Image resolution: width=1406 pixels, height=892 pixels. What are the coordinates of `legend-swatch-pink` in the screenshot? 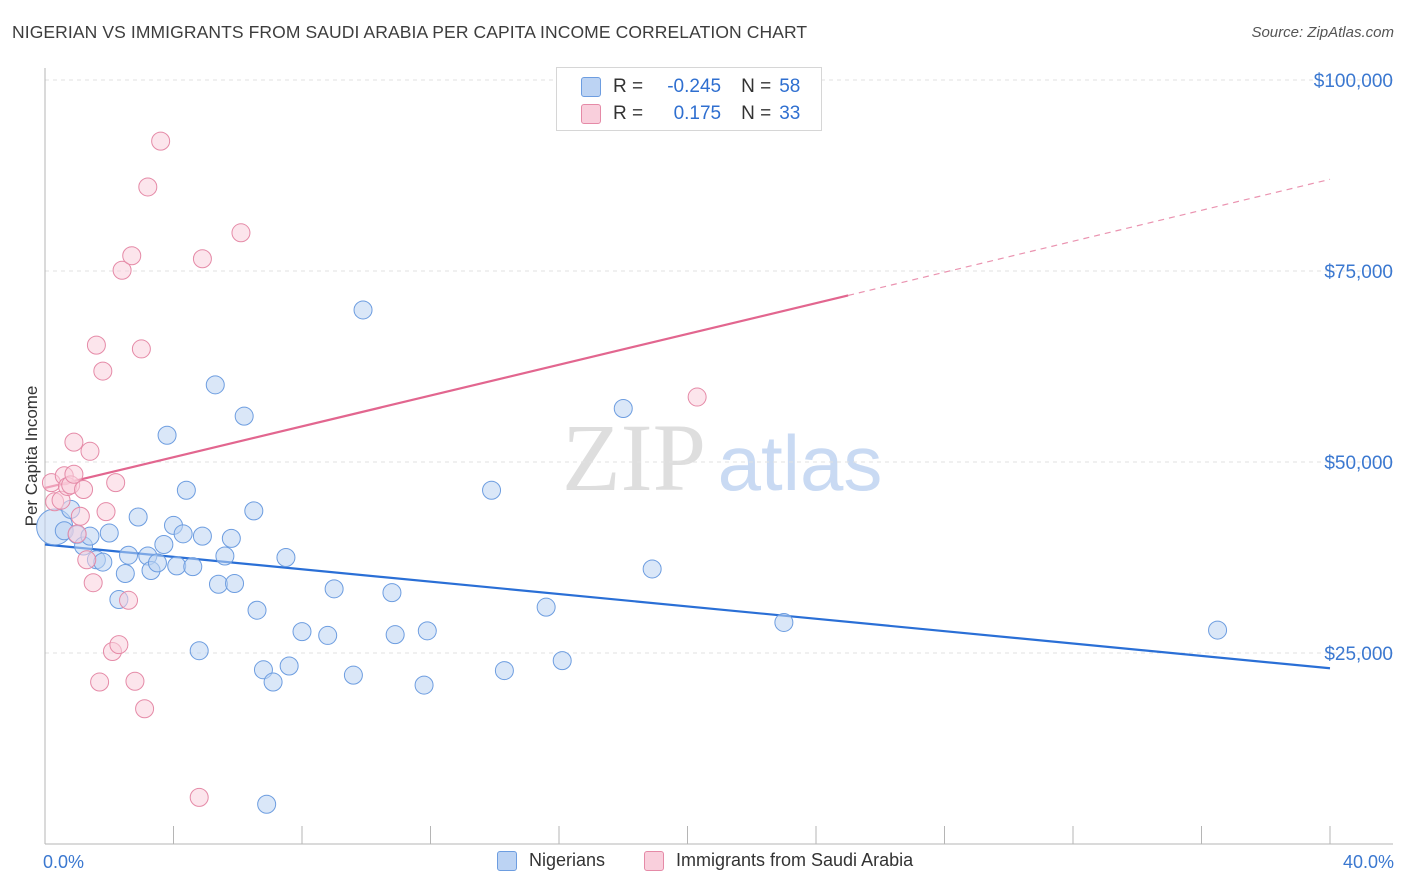 It's located at (654, 860).